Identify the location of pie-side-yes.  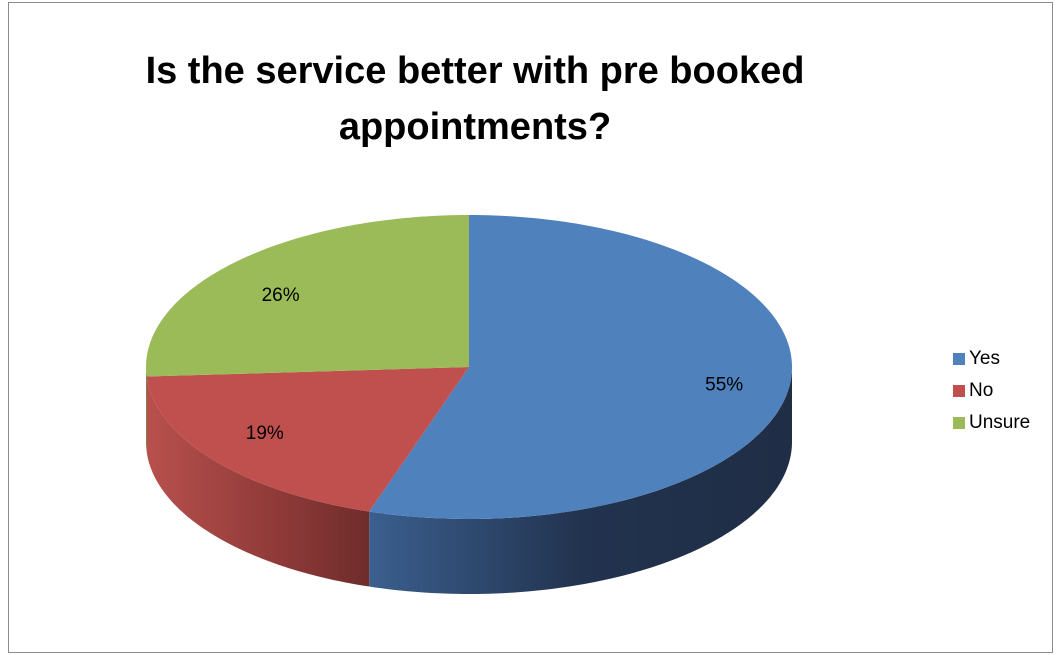
(580, 480).